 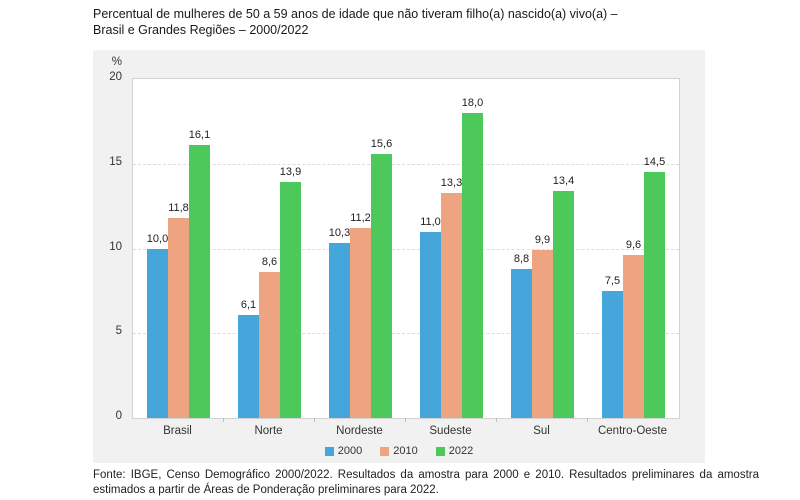 I want to click on bar-2022-Norte, so click(x=290, y=300).